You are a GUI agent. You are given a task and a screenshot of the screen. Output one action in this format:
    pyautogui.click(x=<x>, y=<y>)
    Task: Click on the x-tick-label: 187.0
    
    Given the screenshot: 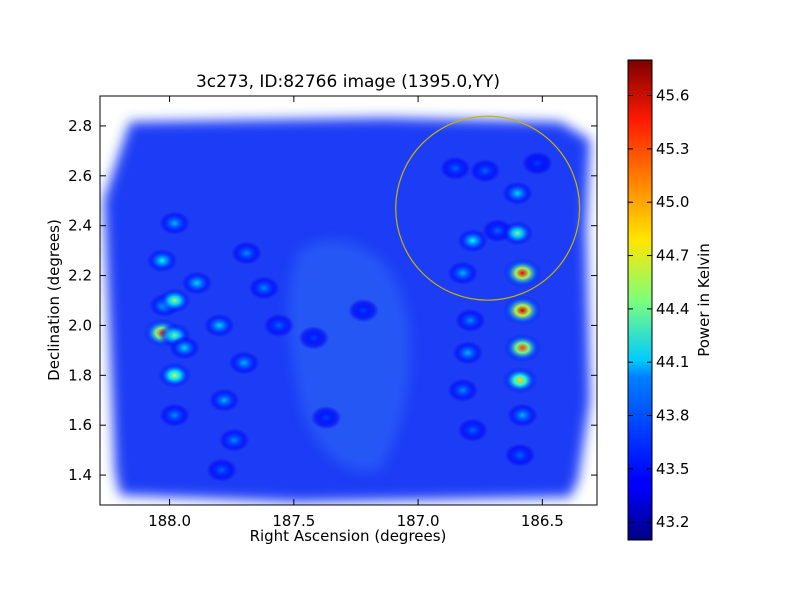 What is the action you would take?
    pyautogui.click(x=418, y=521)
    